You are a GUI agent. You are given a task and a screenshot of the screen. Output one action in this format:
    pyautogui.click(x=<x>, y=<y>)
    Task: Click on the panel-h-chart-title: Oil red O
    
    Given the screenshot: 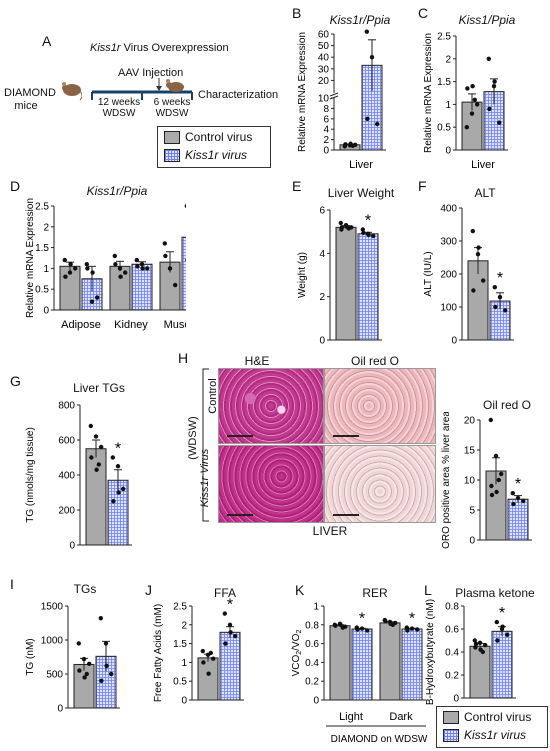 What is the action you would take?
    pyautogui.click(x=506, y=405)
    